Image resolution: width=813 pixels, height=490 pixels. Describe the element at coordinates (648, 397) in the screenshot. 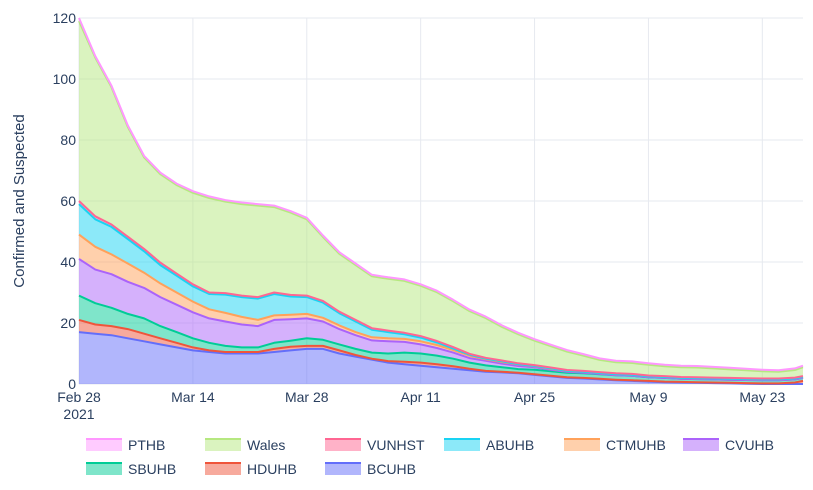

I see `x-tick-label: May 9` at that location.